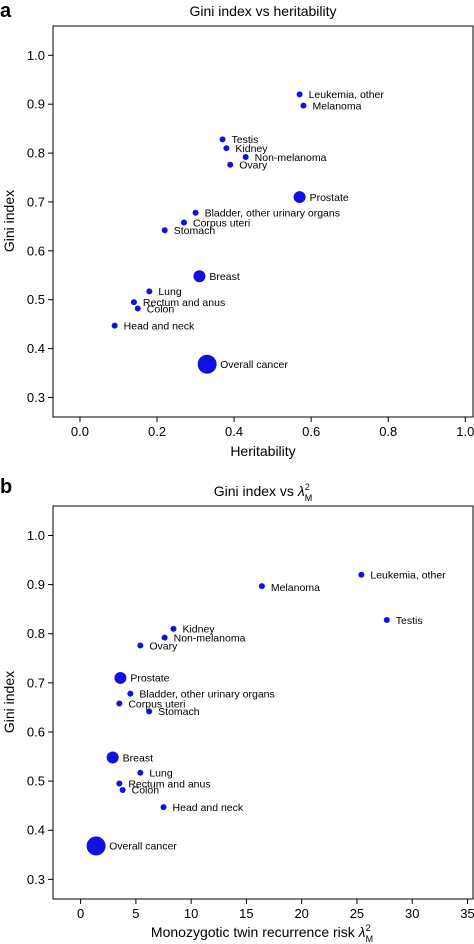 Image resolution: width=474 pixels, height=944 pixels. What do you see at coordinates (6, 11) in the screenshot?
I see `panel-a-letter: a` at bounding box center [6, 11].